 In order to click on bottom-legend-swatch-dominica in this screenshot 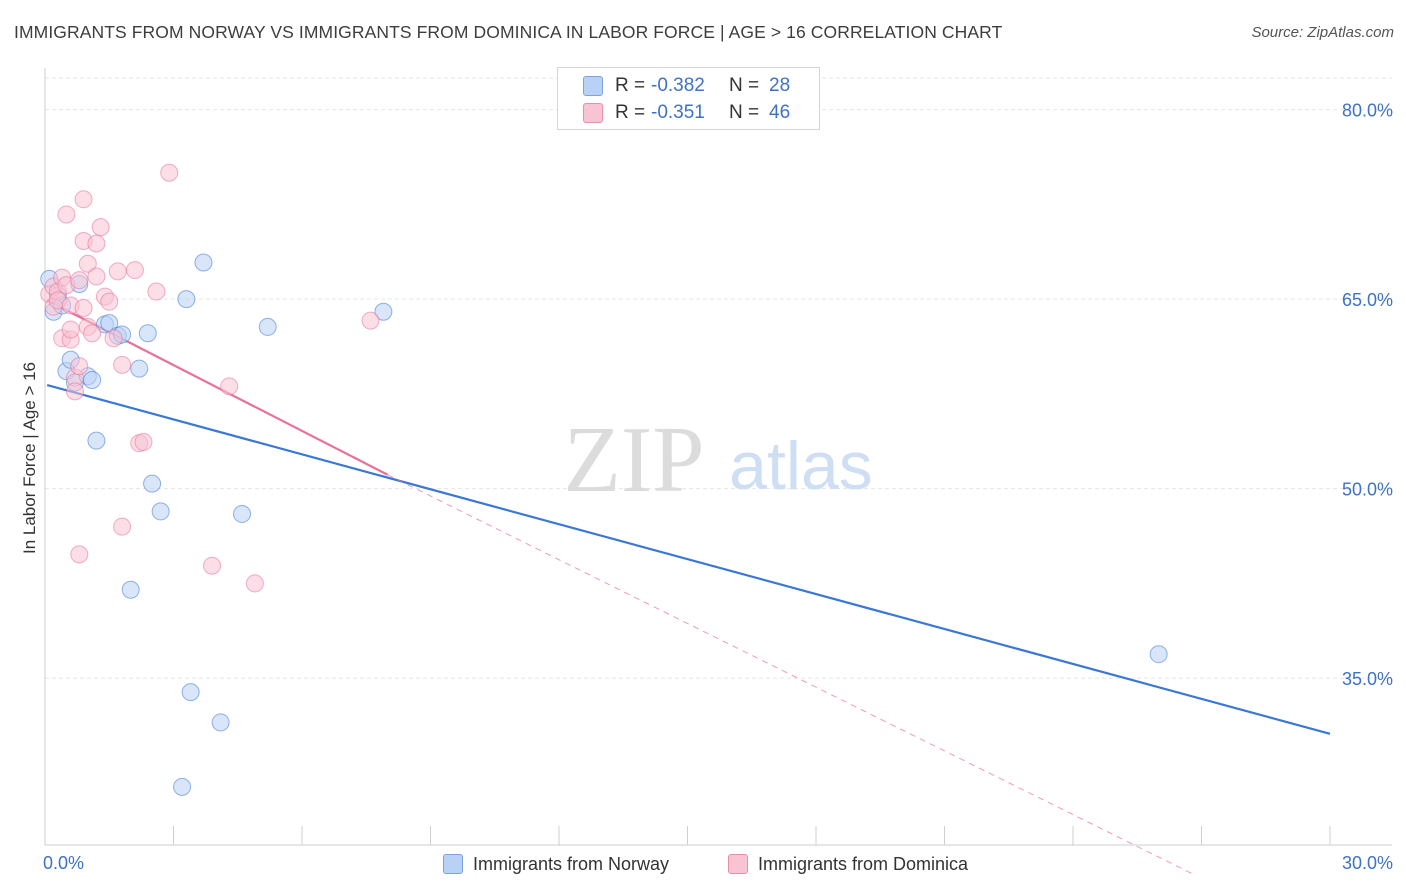, I will do `click(738, 864)`.